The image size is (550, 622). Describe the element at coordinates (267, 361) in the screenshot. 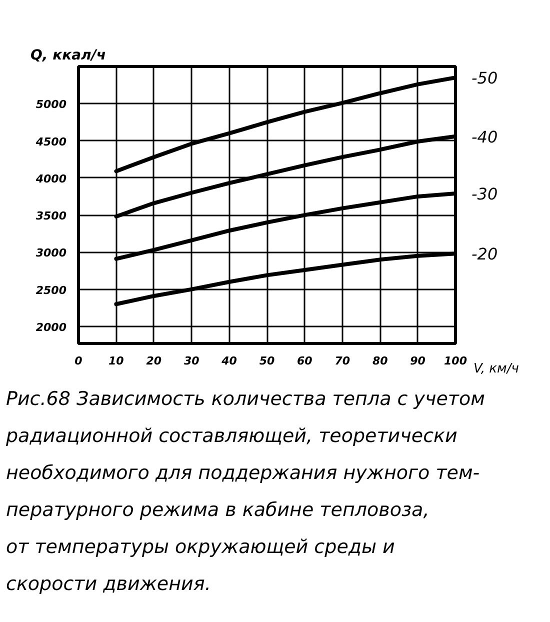

I see `x-tick-label: 50` at that location.